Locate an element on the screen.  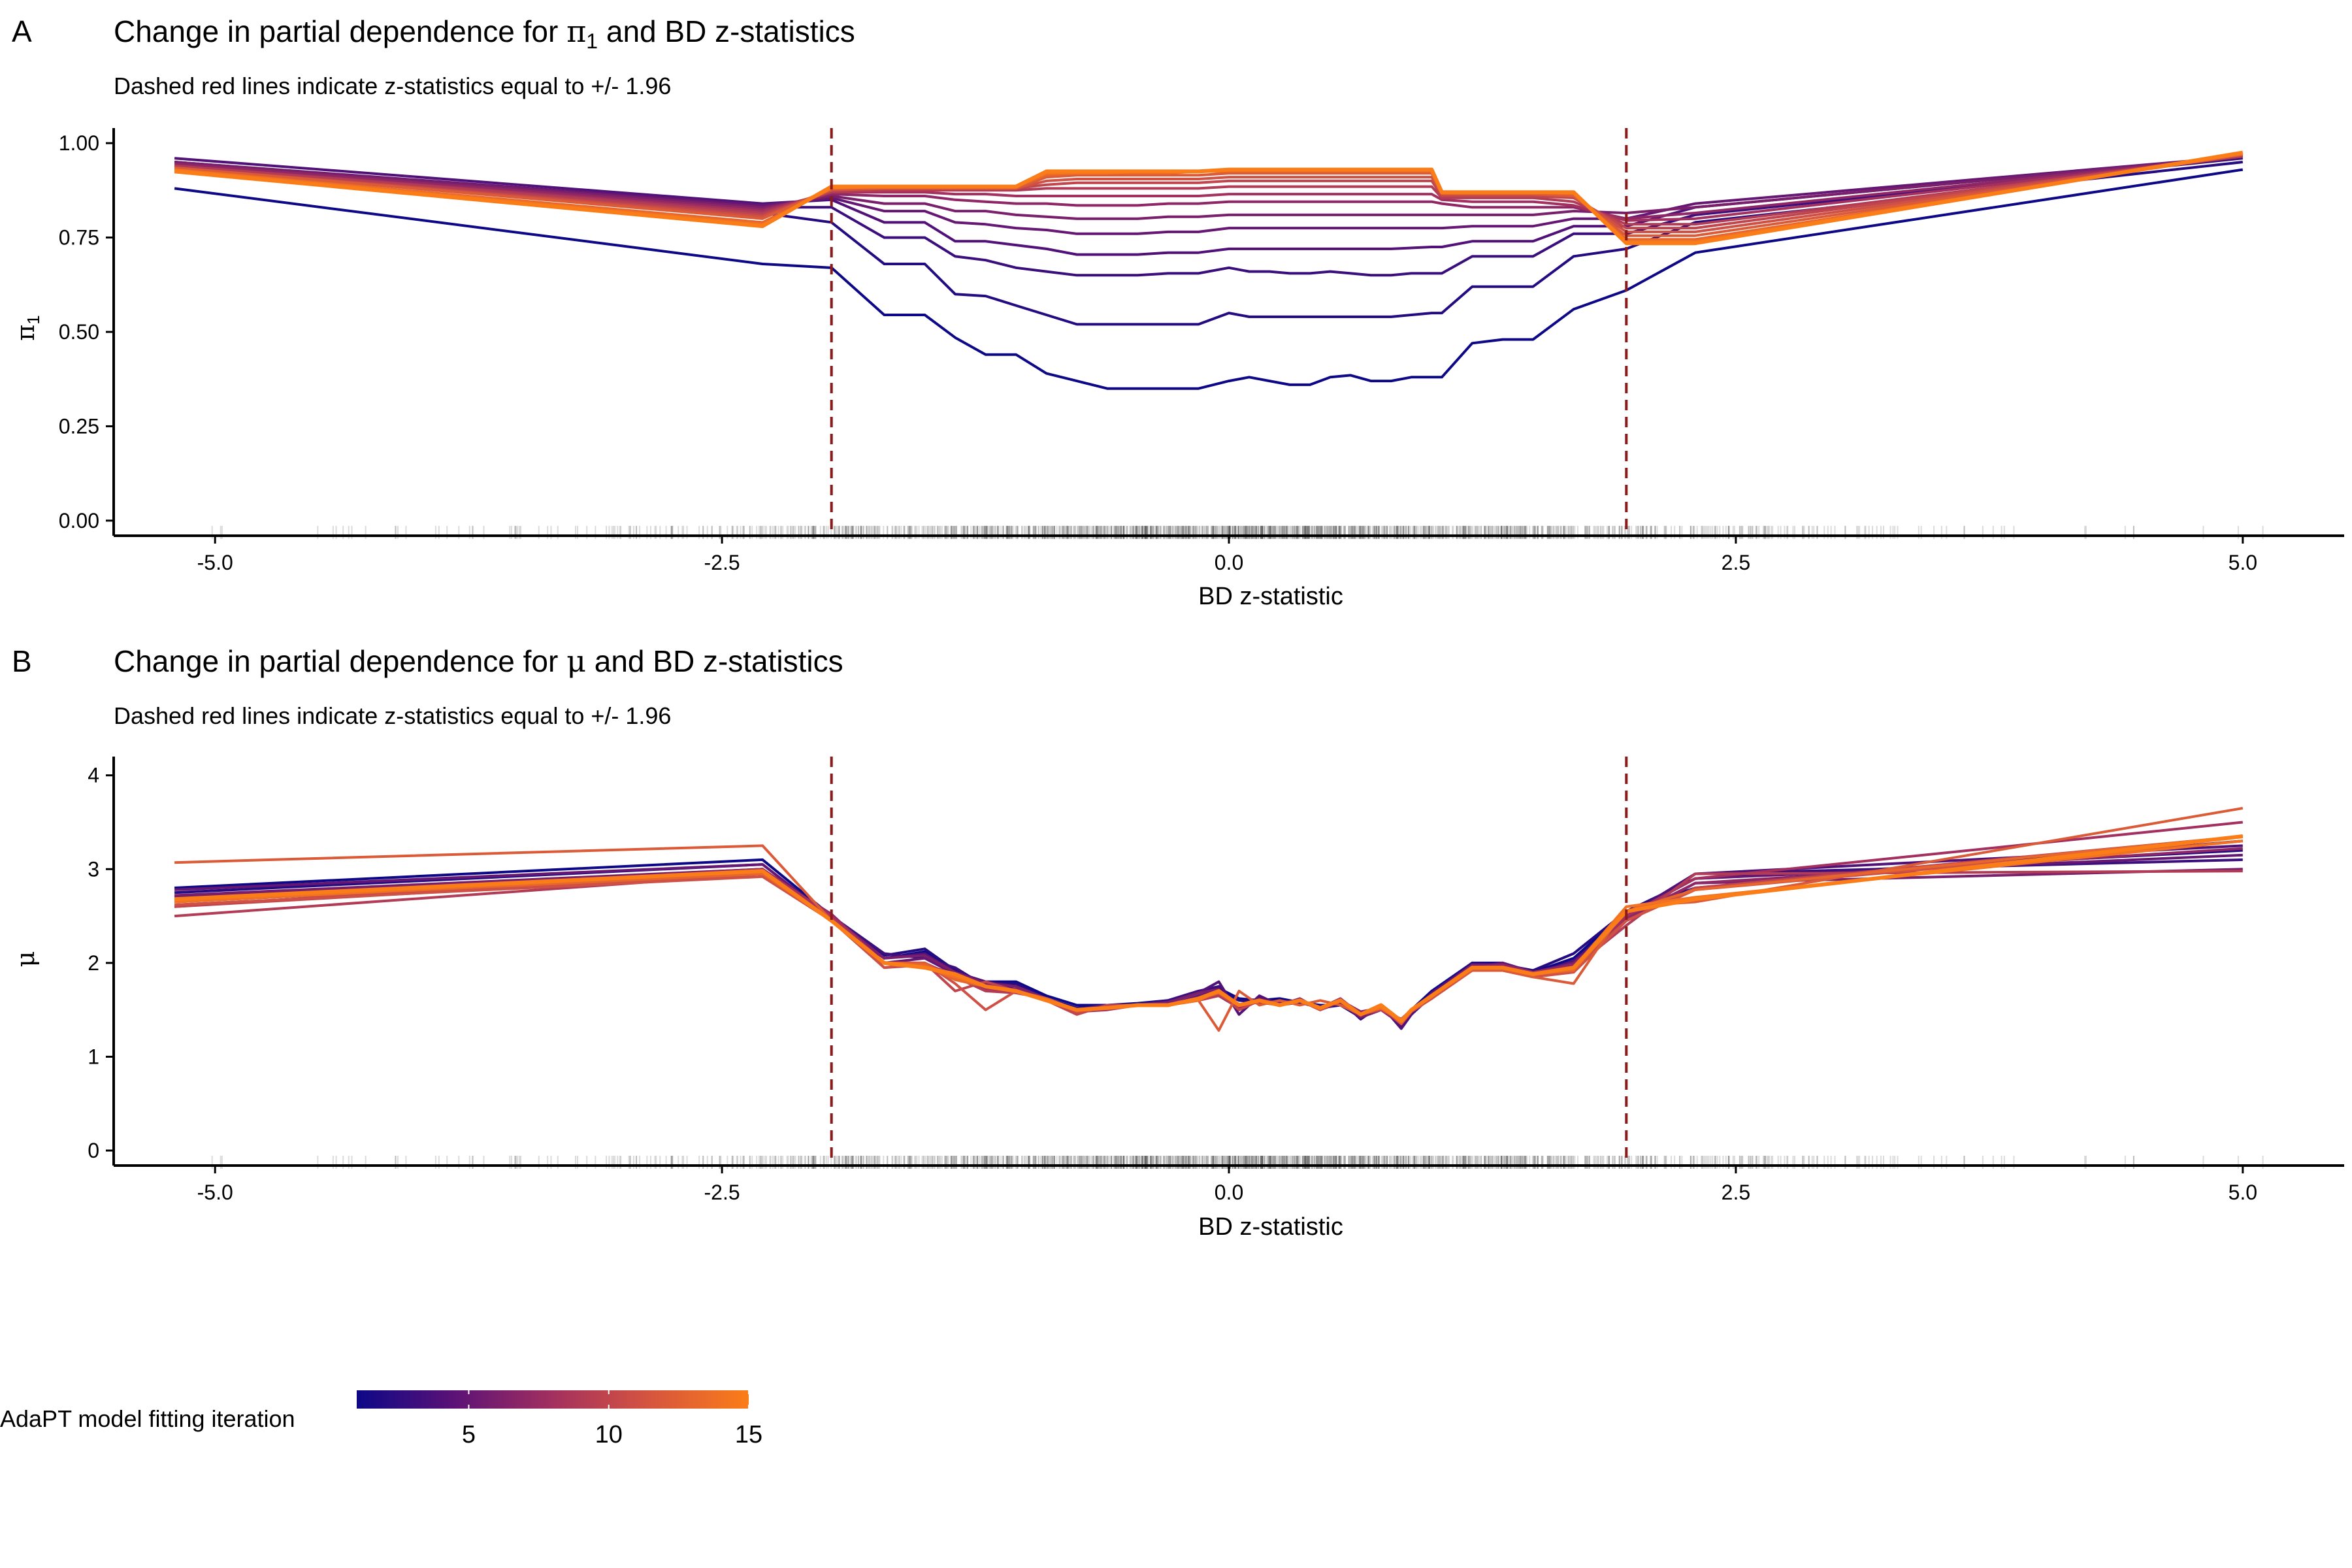
panel-a-y-axis-label: π1 is located at coordinates (27, 327).